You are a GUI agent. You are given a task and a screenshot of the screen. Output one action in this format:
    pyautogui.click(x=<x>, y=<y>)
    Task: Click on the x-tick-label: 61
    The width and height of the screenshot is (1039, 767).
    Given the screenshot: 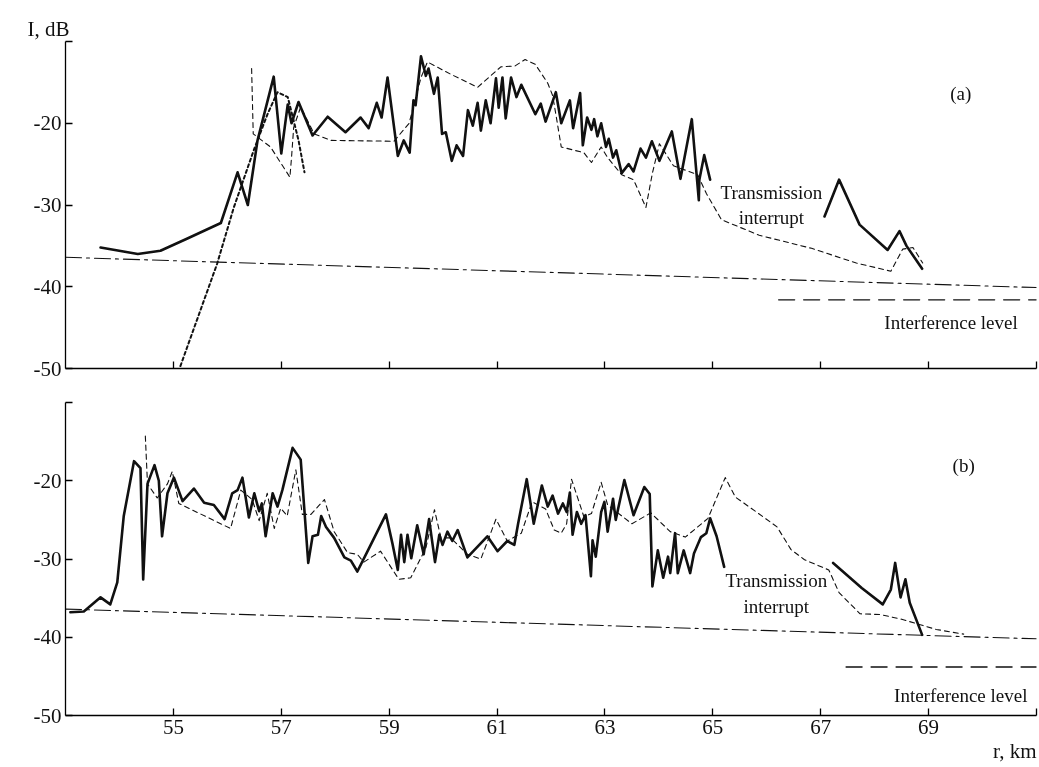 What is the action you would take?
    pyautogui.click(x=497, y=726)
    